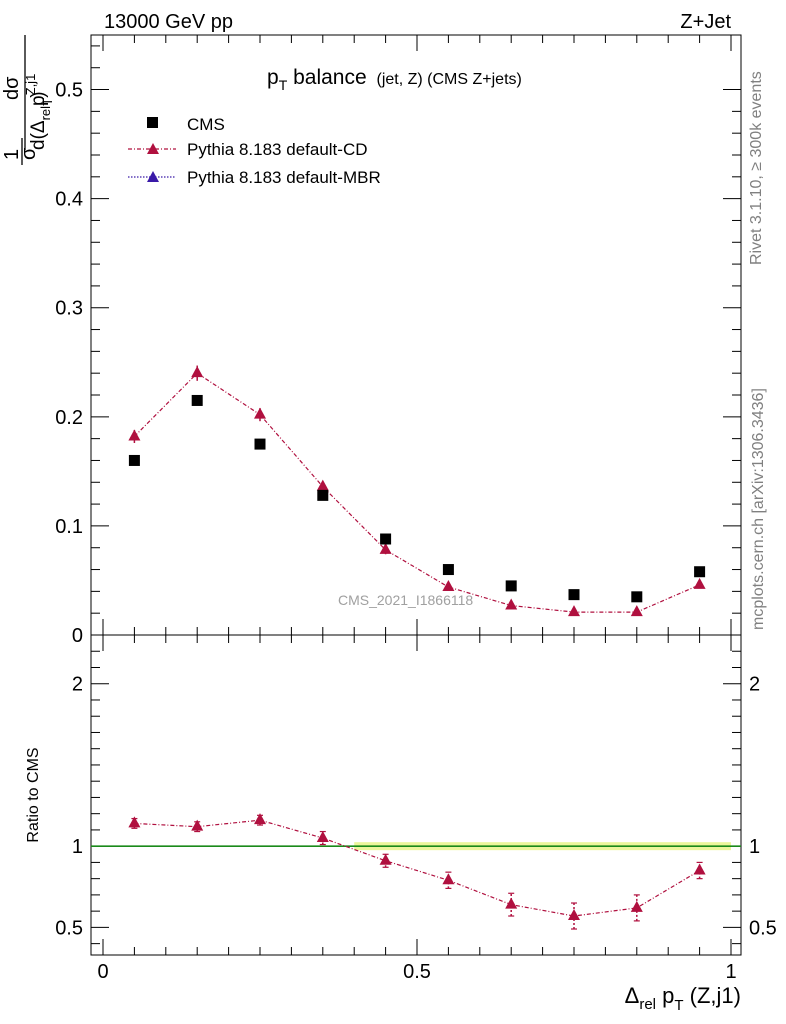  What do you see at coordinates (417, 868) in the screenshot?
I see `ratio-cd-line` at bounding box center [417, 868].